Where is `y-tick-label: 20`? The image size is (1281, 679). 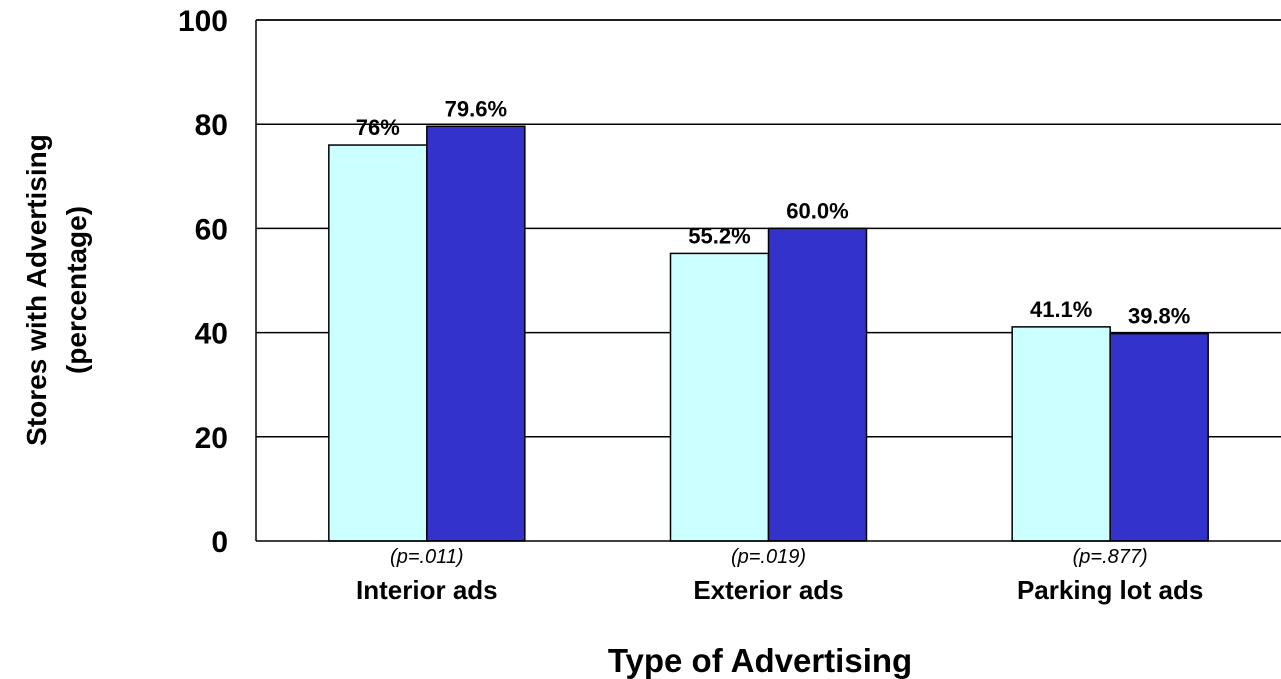 y-tick-label: 20 is located at coordinates (211, 438).